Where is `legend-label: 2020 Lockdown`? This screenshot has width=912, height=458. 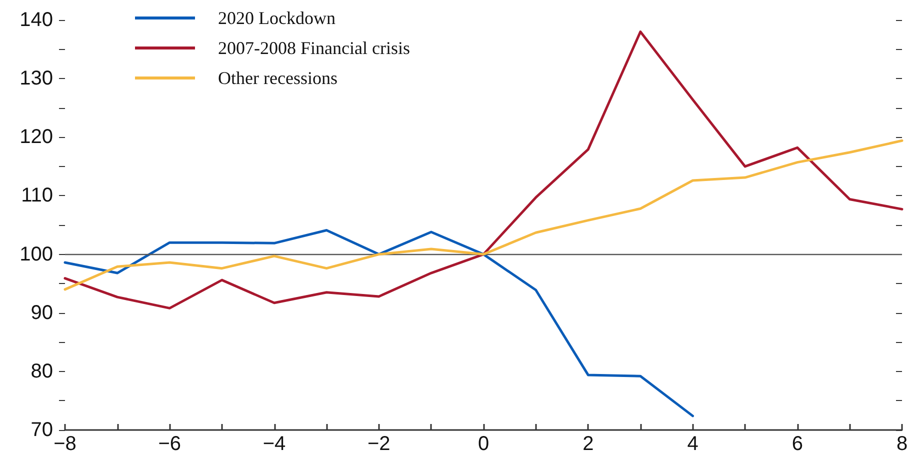 legend-label: 2020 Lockdown is located at coordinates (277, 18).